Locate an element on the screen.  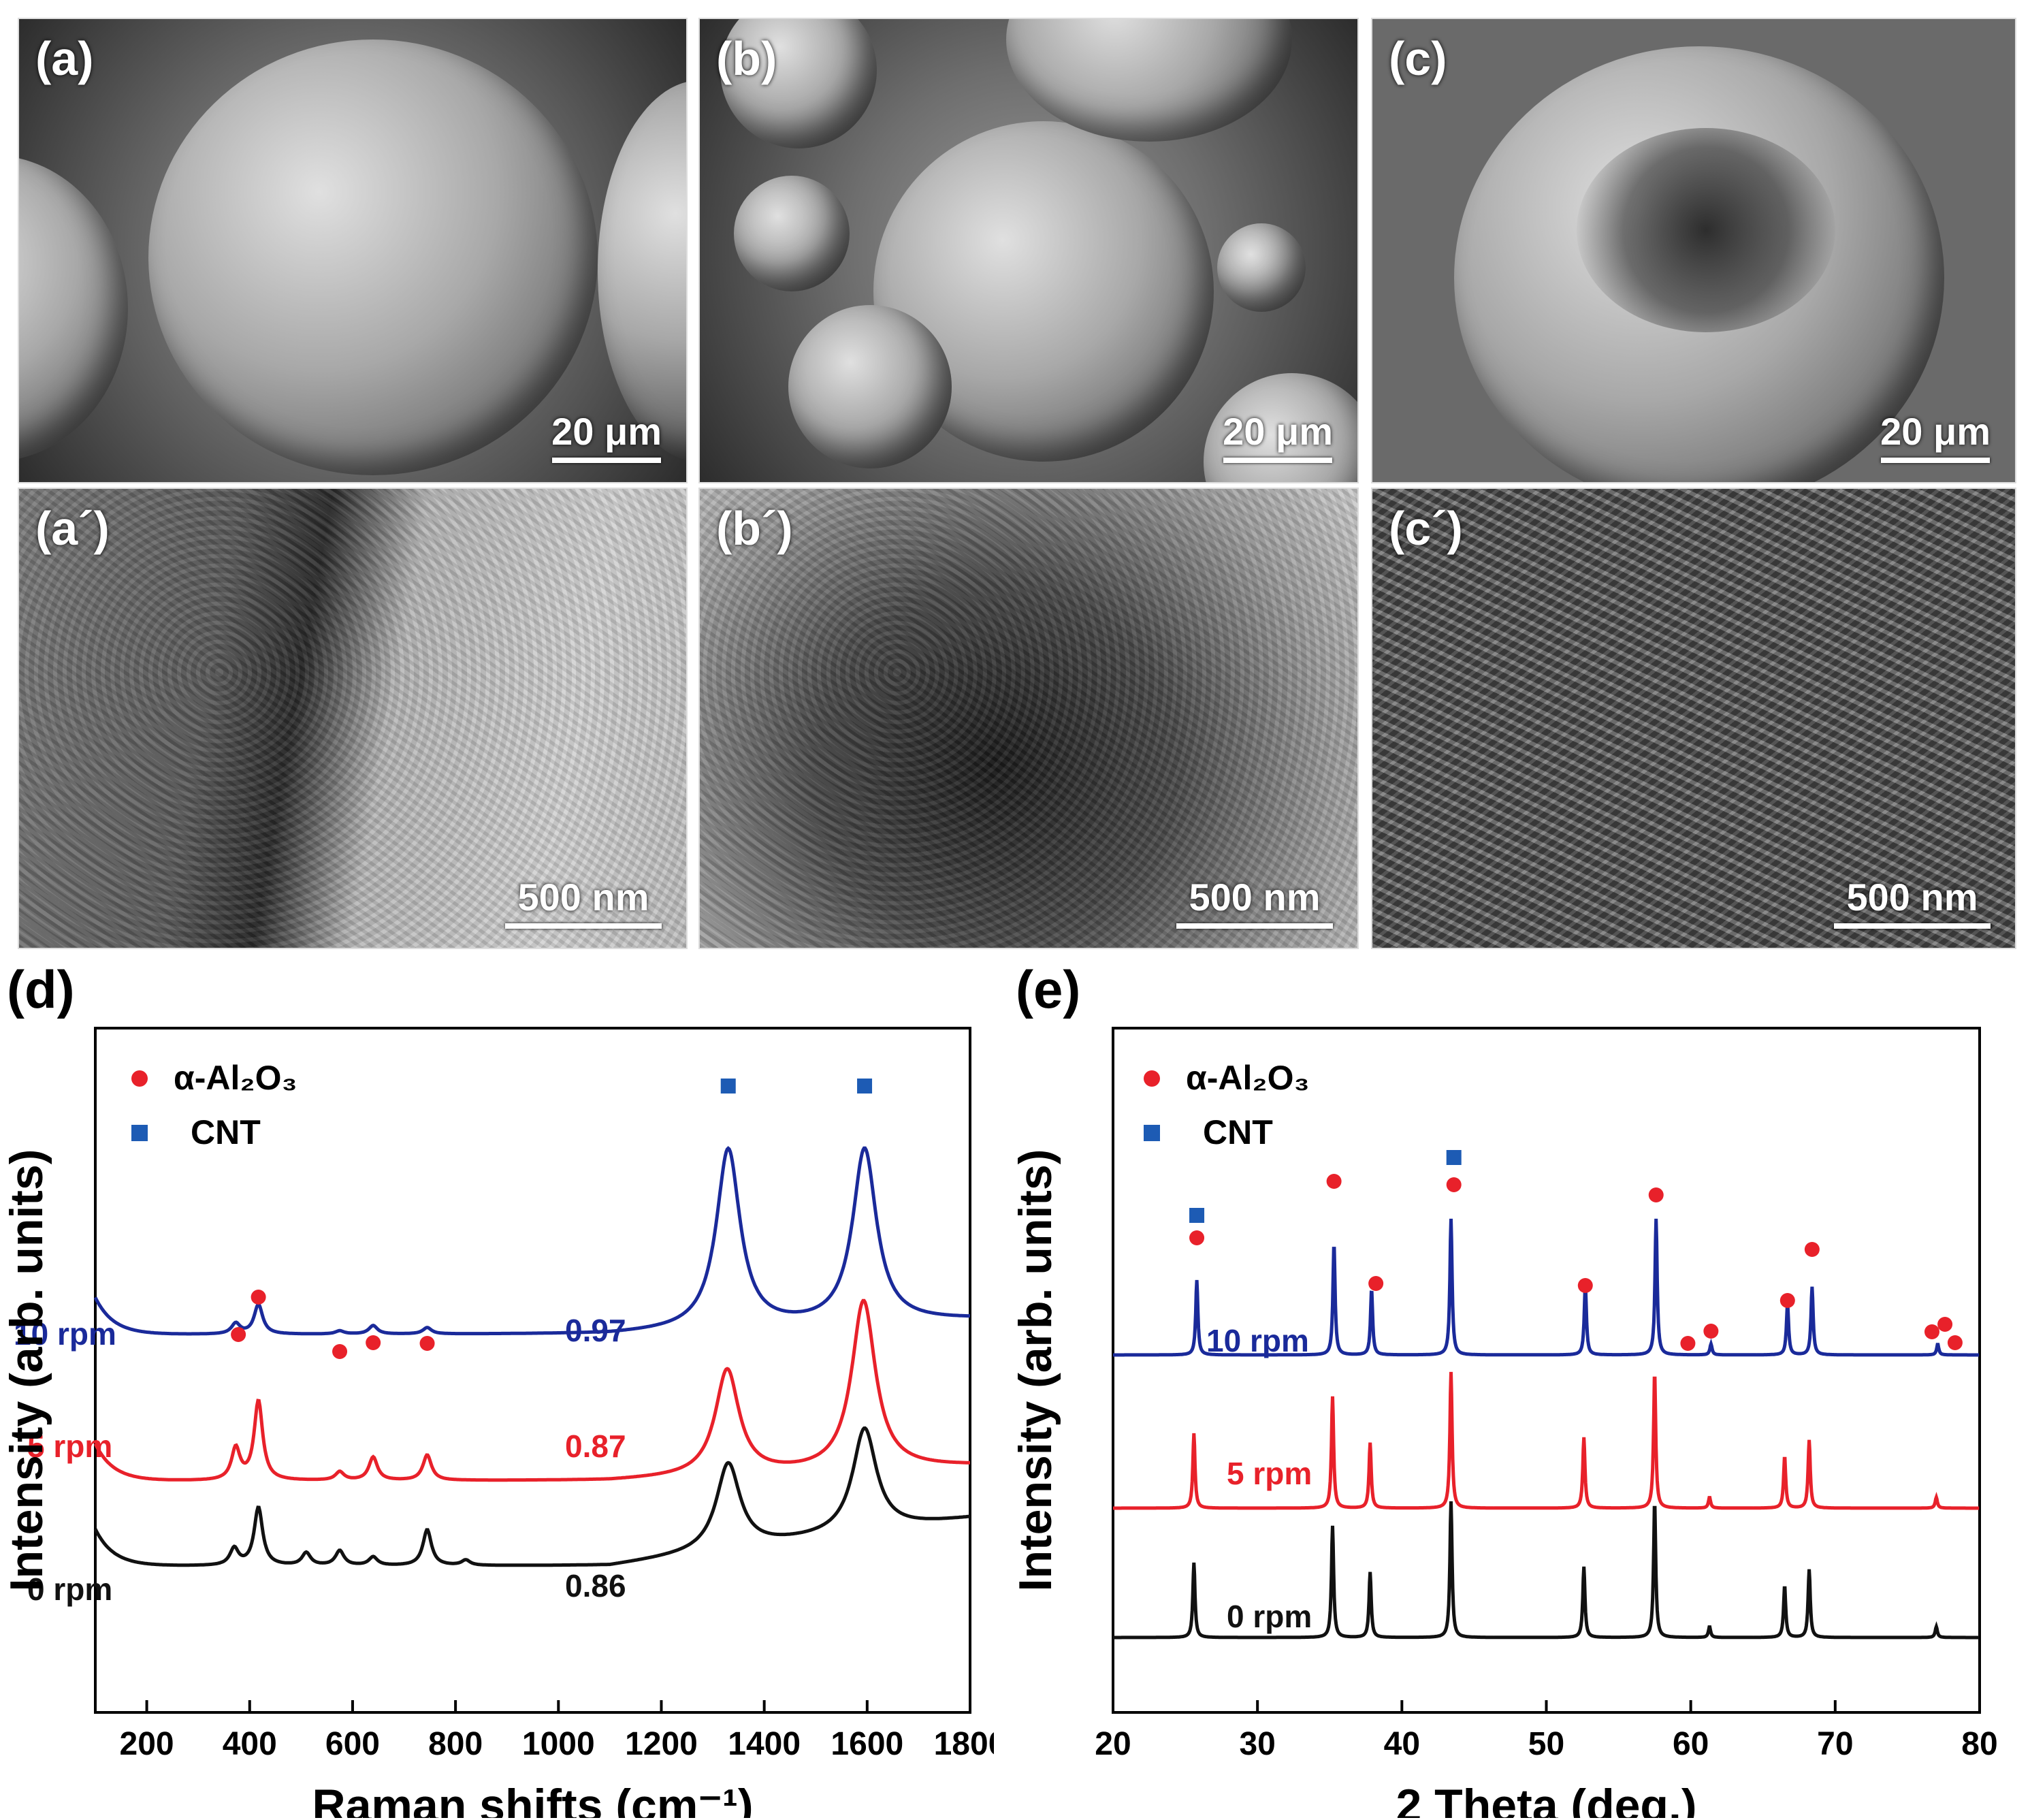
x-tick-label: 1200 is located at coordinates (662, 1744).